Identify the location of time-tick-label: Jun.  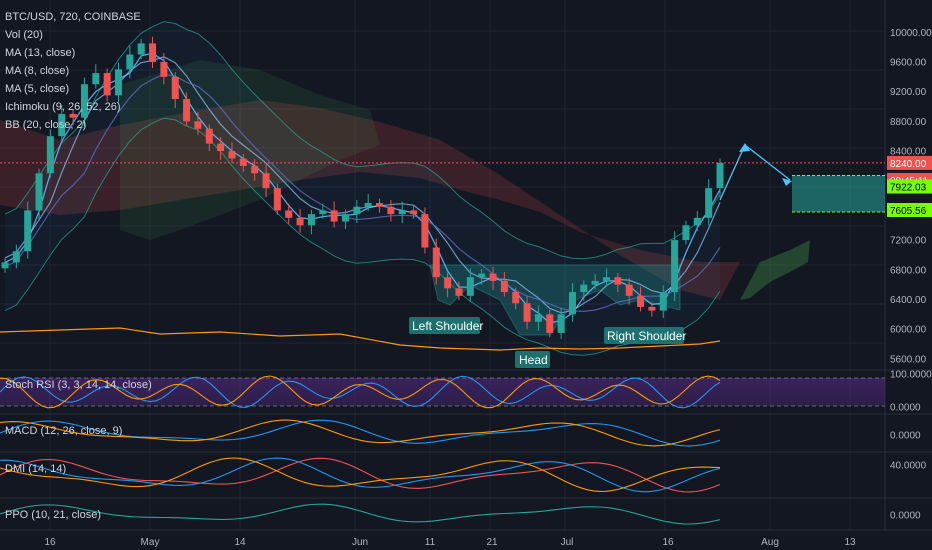
(360, 542).